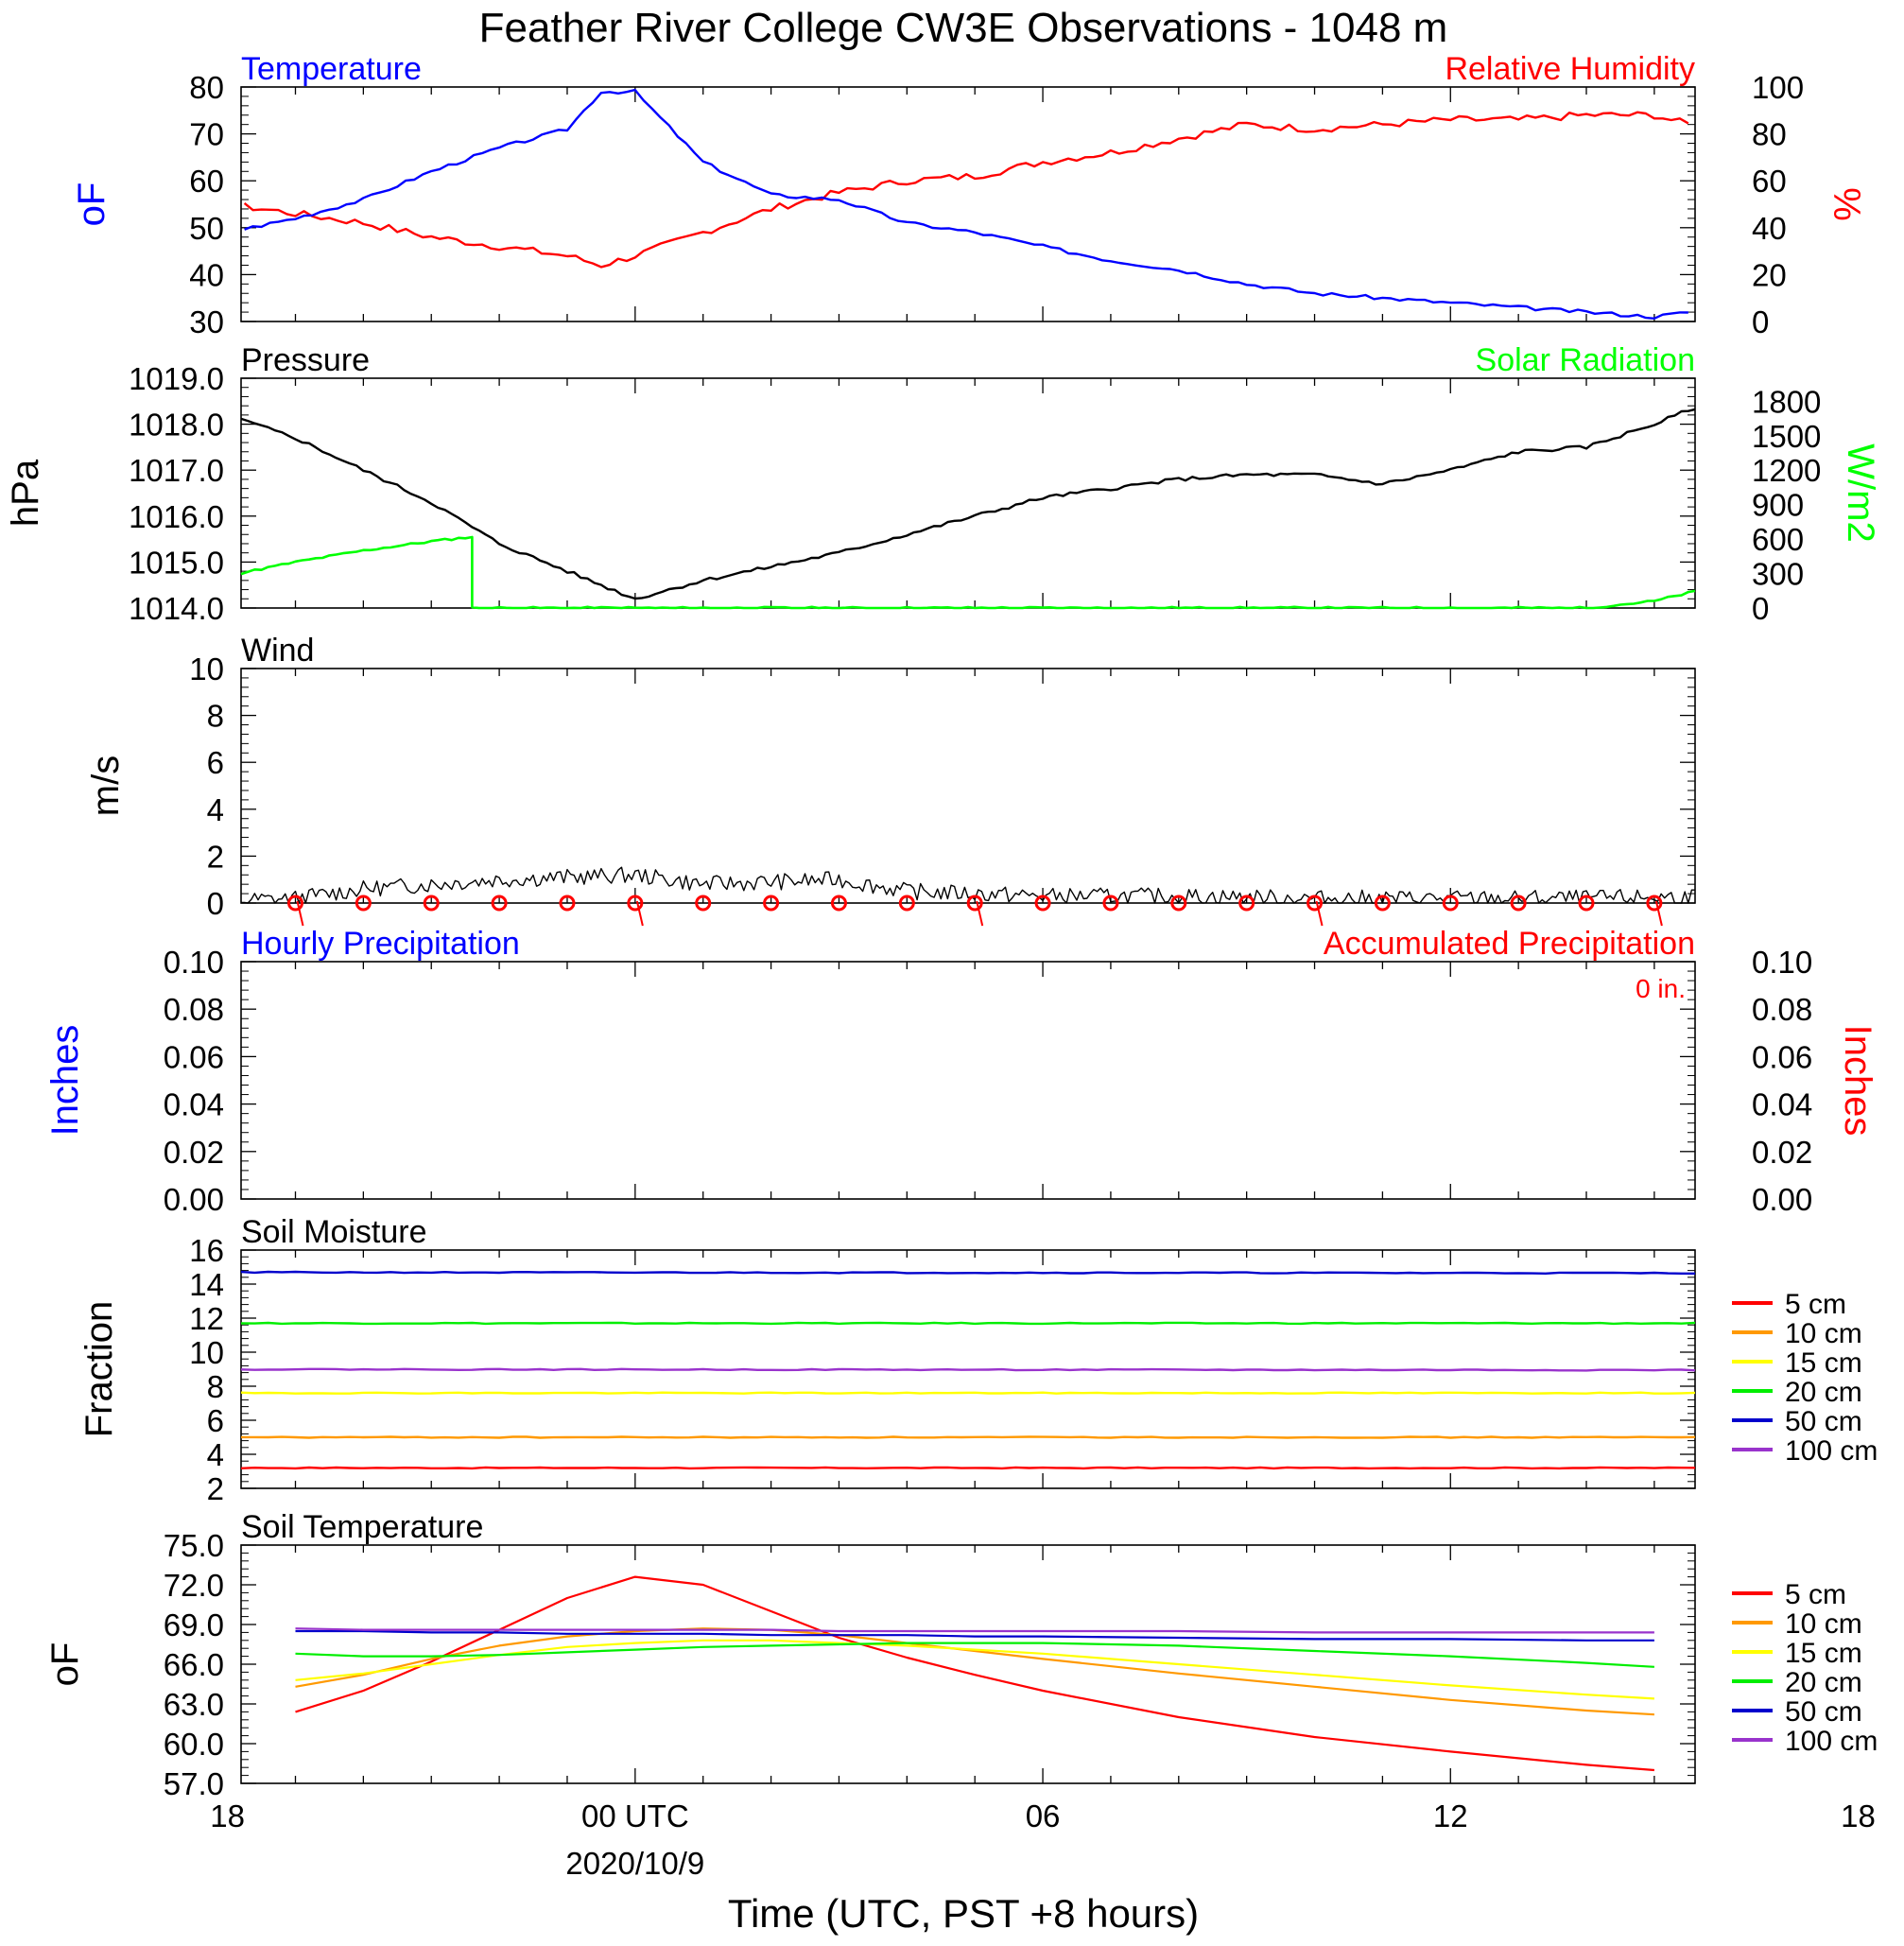  I want to click on series-soil-moisture-100cm, so click(968, 1369).